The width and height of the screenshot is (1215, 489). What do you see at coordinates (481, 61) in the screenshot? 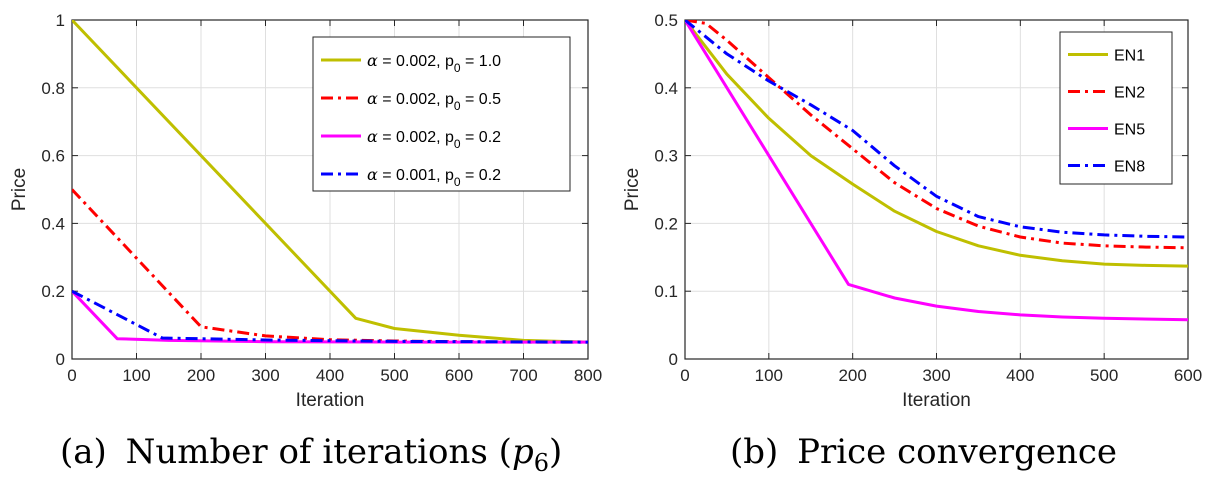
I see `legend-value: = 1.0` at bounding box center [481, 61].